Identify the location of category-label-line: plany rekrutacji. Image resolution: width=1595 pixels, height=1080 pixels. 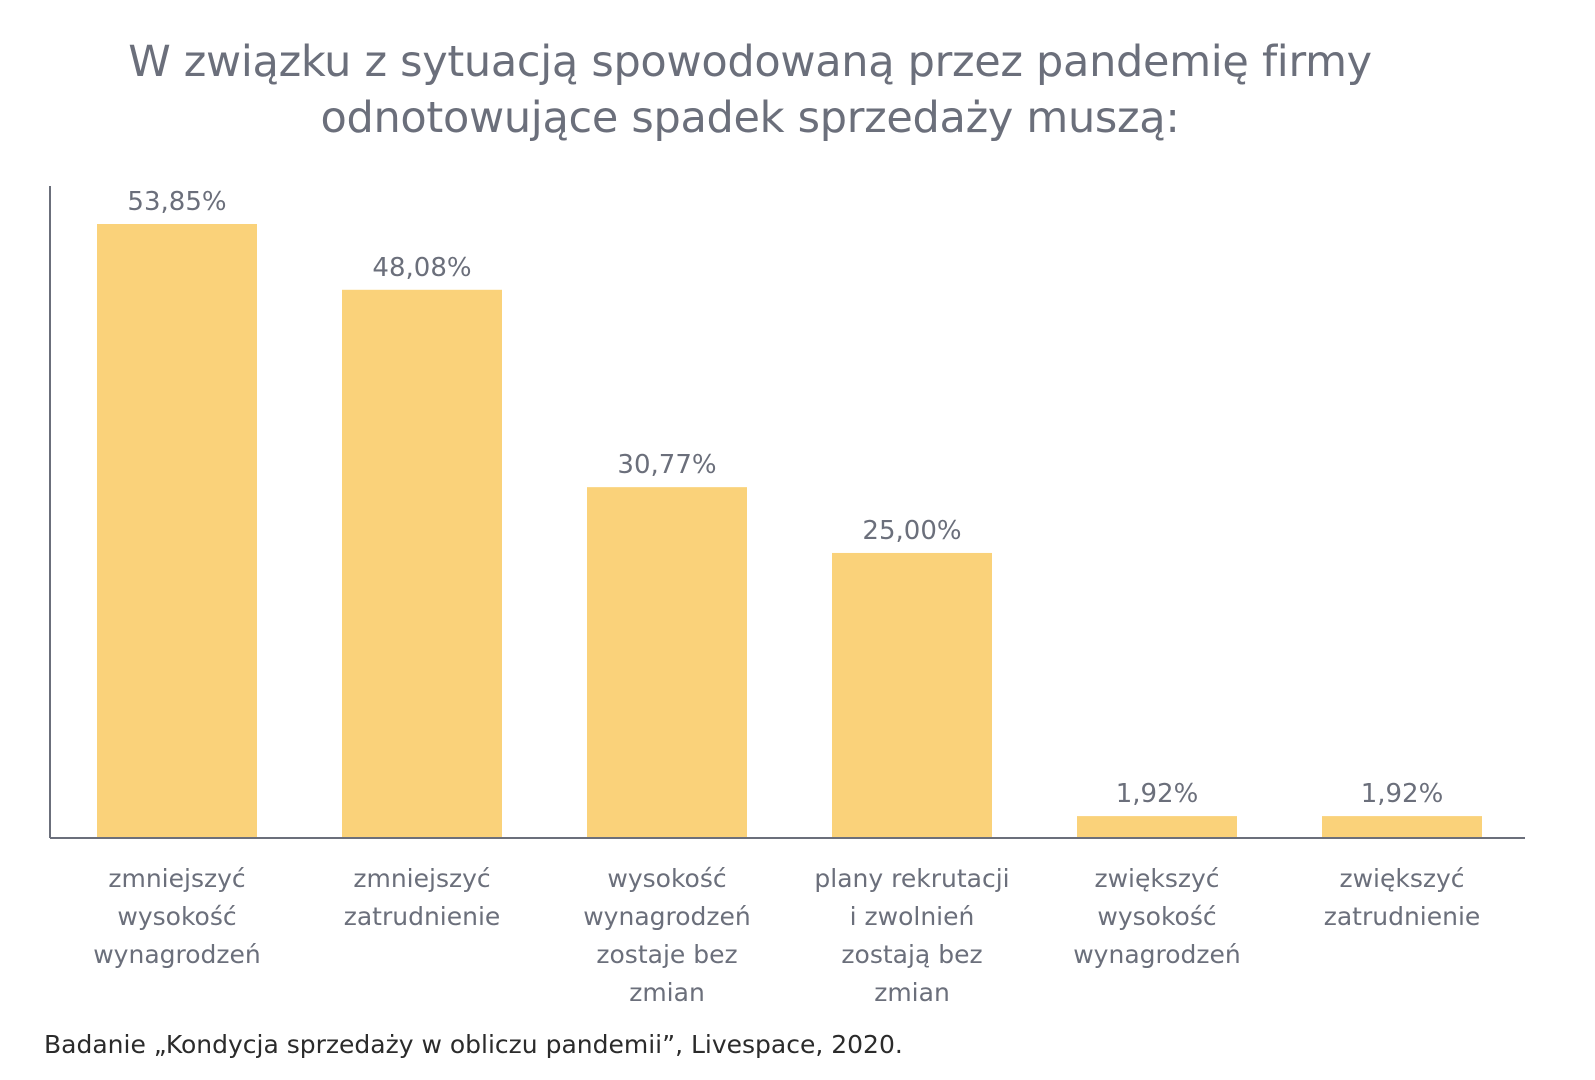
(911, 878).